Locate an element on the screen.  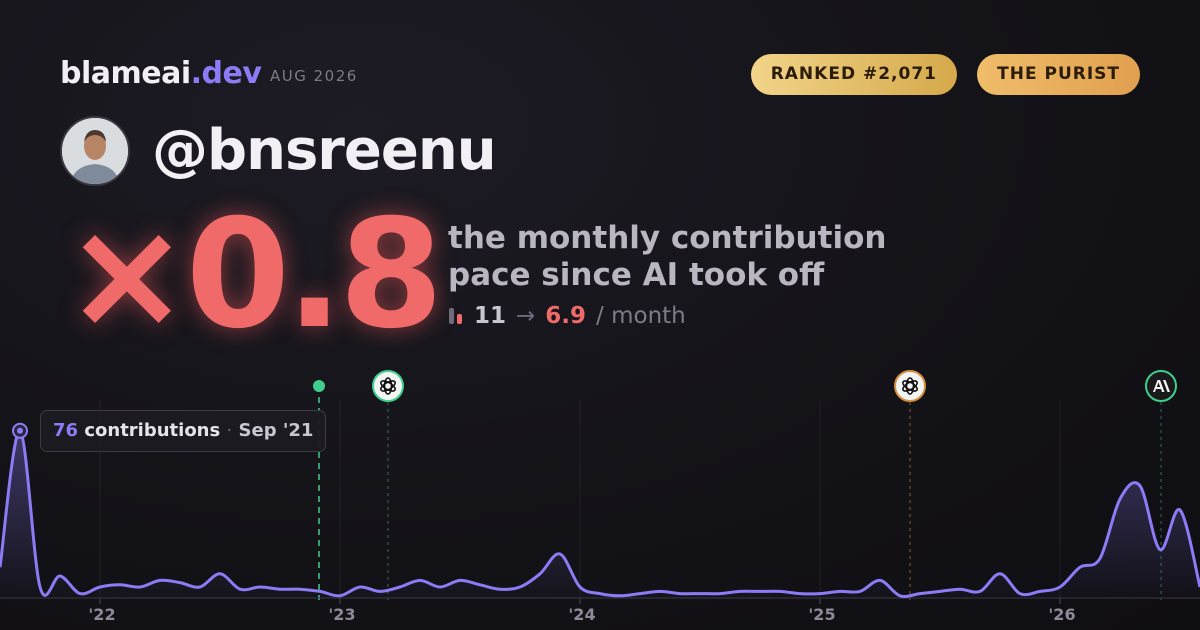
pace: 11 → 6.9 / month is located at coordinates (567, 316).